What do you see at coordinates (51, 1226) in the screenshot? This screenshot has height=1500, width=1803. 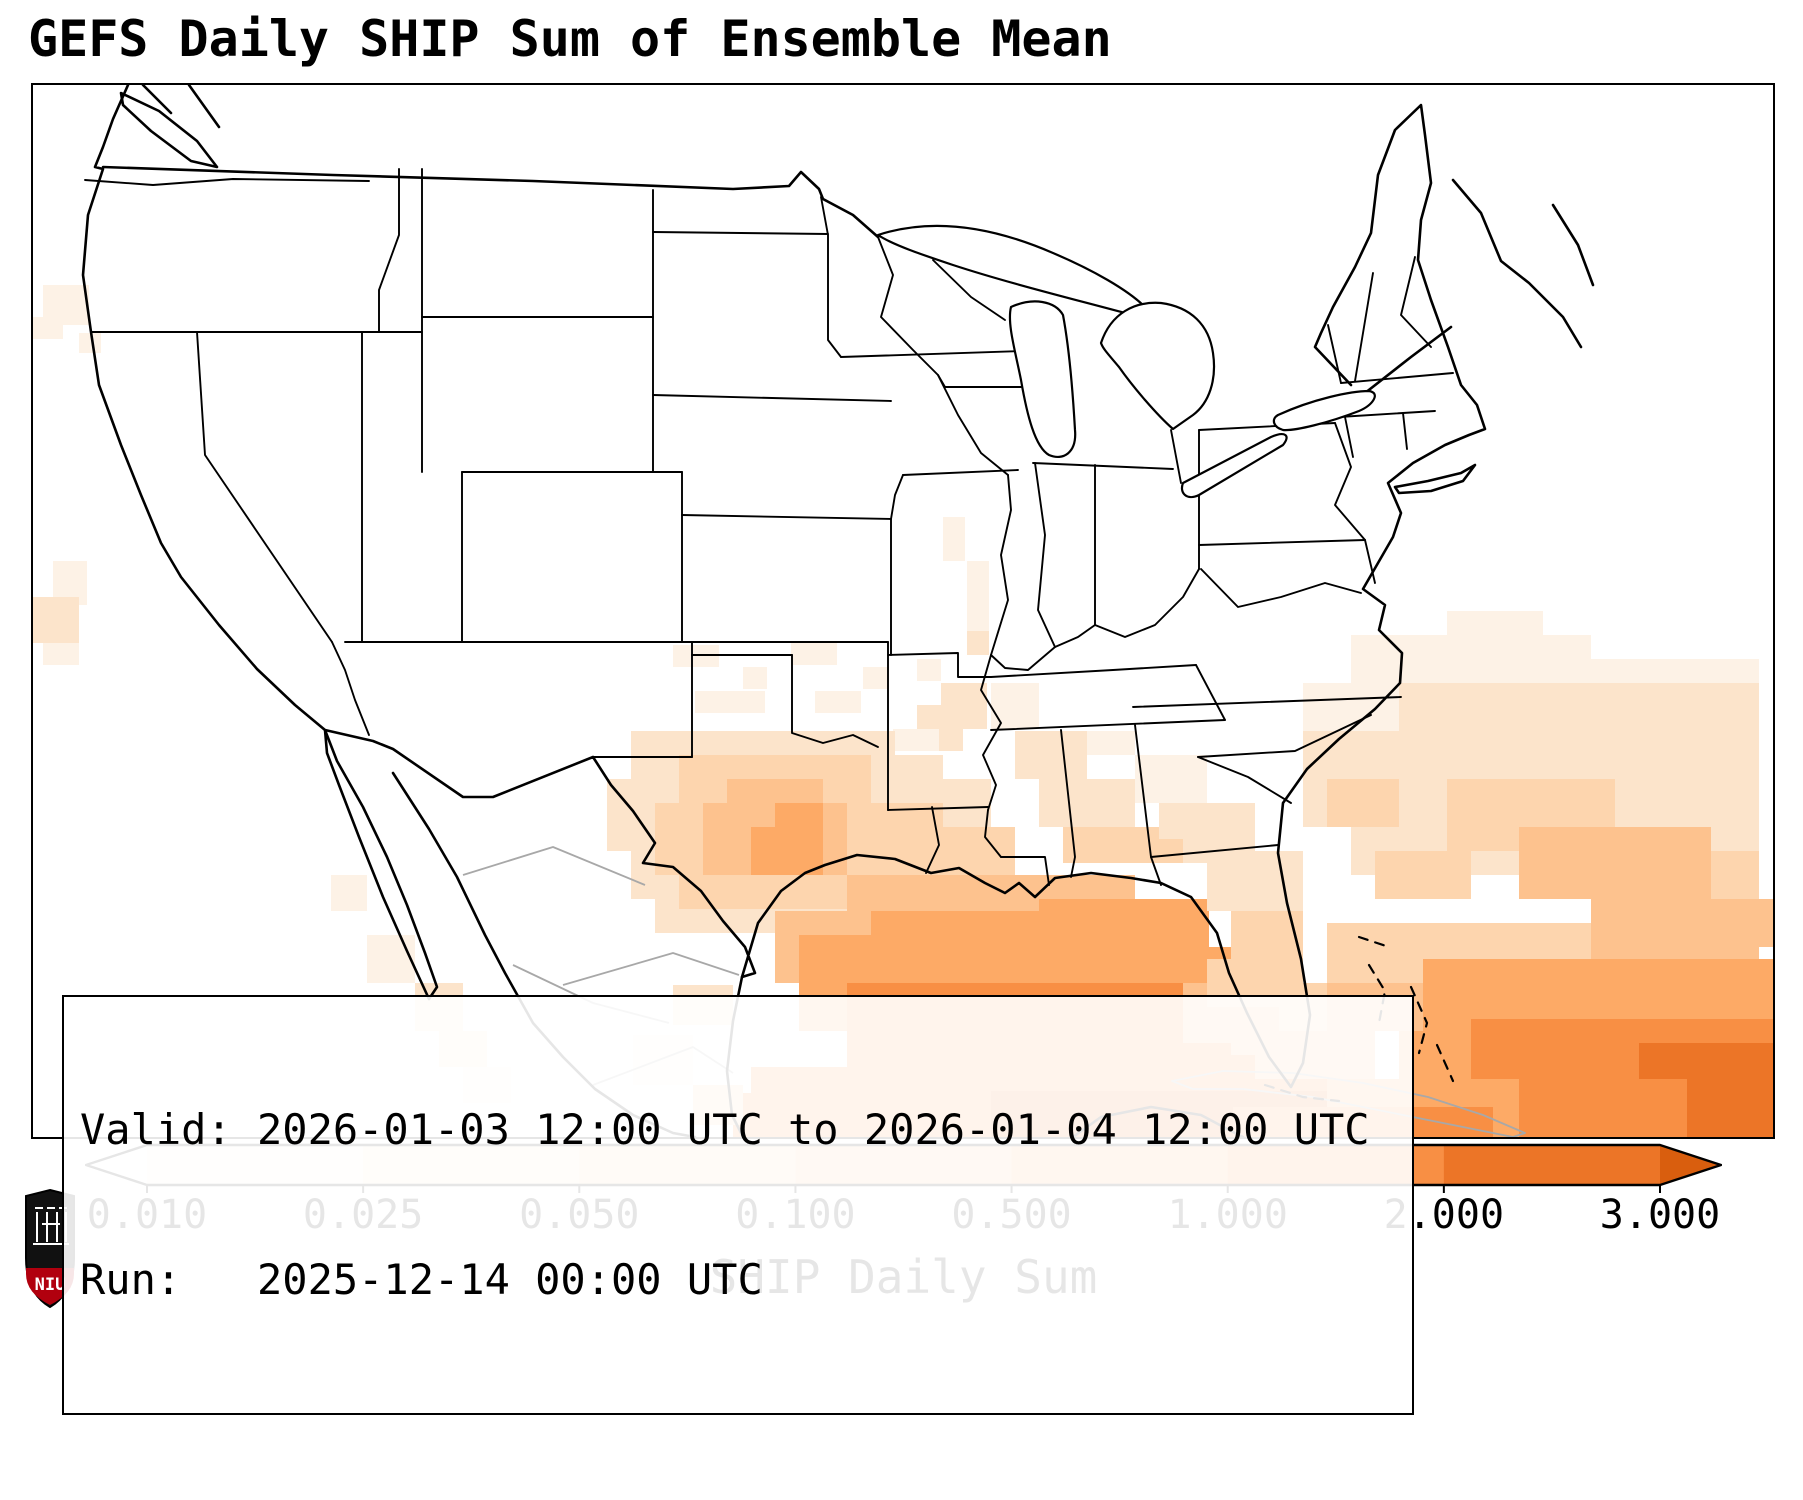 I see `niu-castle-icon` at bounding box center [51, 1226].